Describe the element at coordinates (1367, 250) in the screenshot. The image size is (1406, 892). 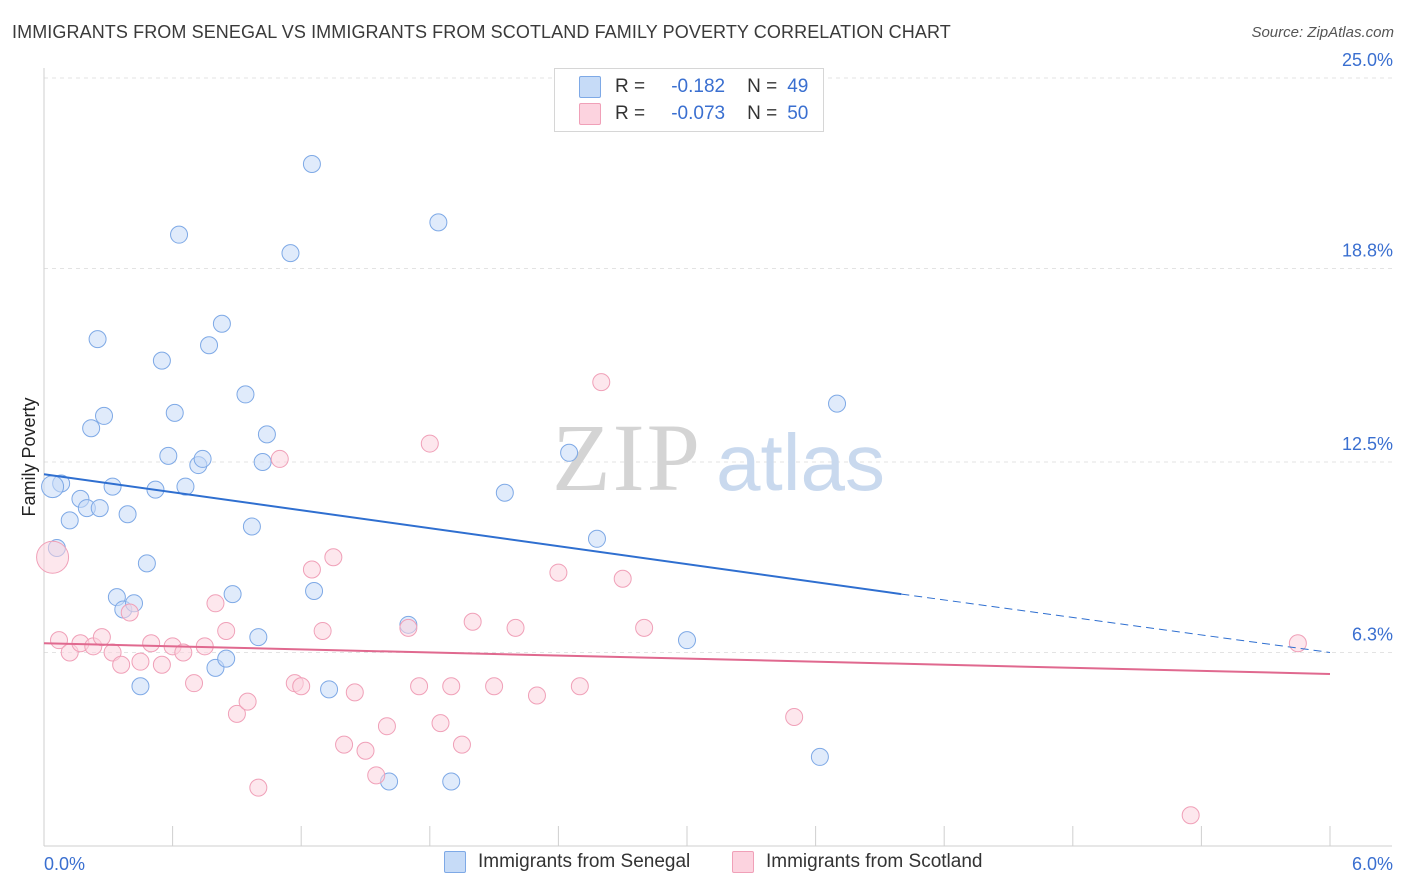
I see `y-tick-label: 18.8%` at that location.